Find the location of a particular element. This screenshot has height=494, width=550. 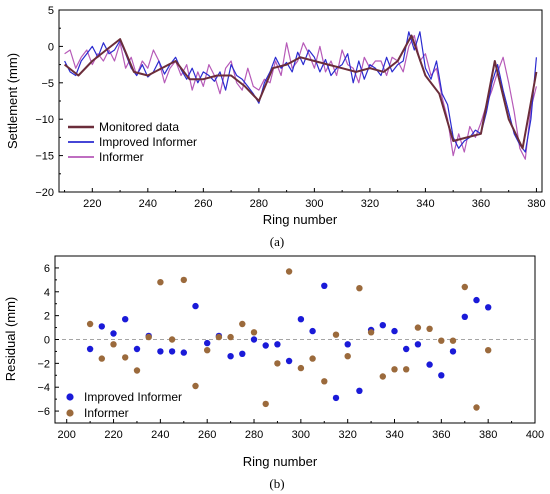

panel-b-y-axis-label: Residual (mm) is located at coordinates (10, 339).